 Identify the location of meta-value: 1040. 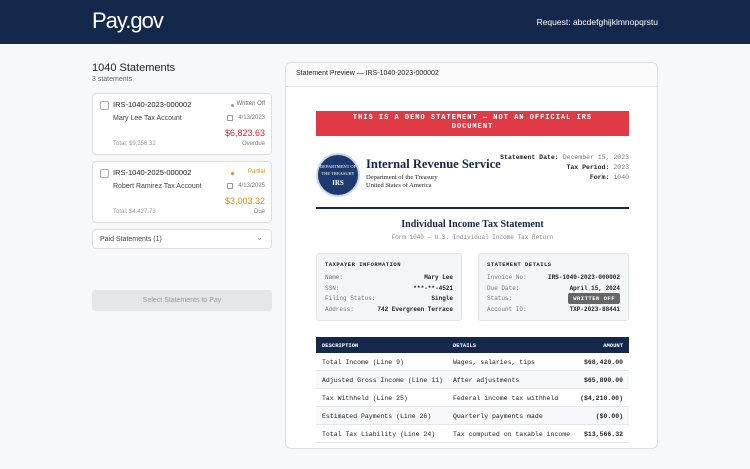
(621, 177).